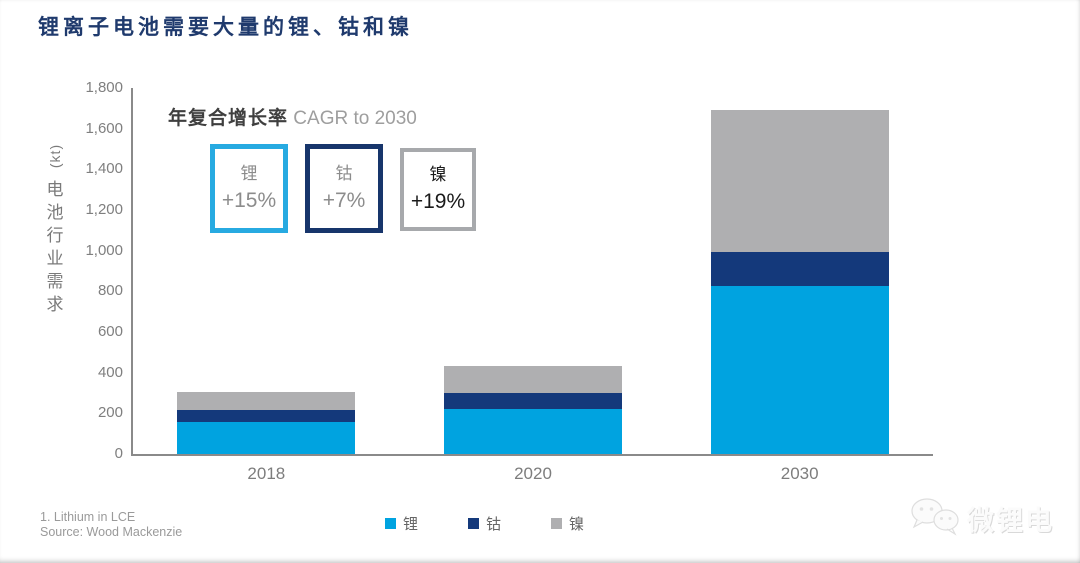  I want to click on cagr-heading: 年复合增长率 CAGR to 2030, so click(292, 116).